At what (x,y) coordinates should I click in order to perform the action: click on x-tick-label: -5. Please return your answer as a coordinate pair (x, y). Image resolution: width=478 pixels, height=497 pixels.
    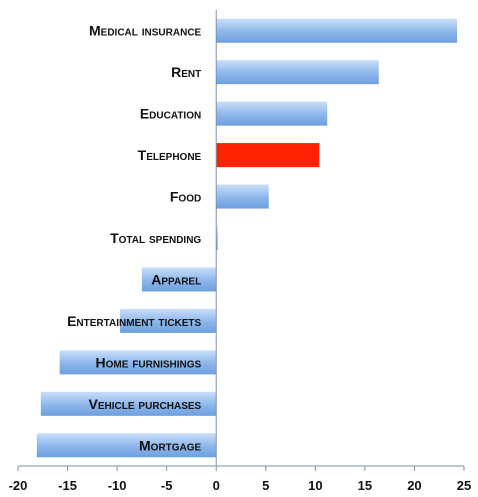
    Looking at the image, I should click on (167, 485).